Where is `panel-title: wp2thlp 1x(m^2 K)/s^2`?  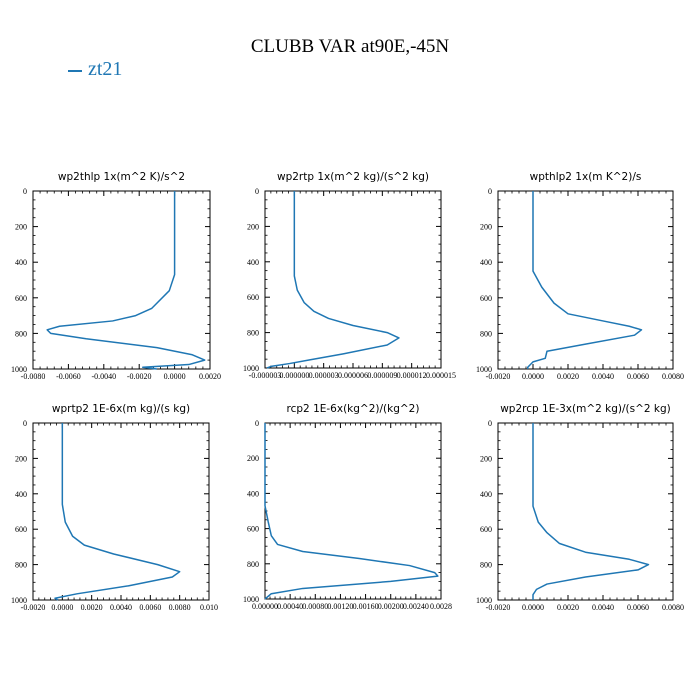
panel-title: wp2thlp 1x(m^2 K)/s^2 is located at coordinates (121, 177).